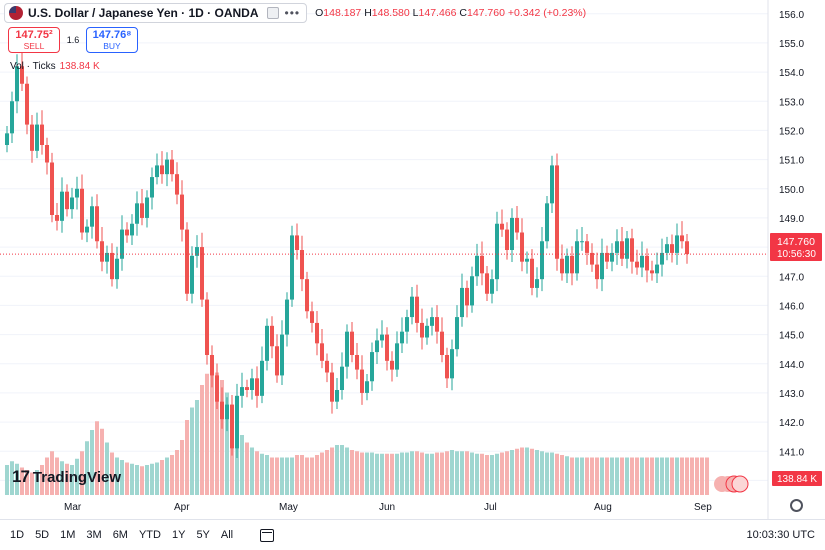  I want to click on timeframe-5y: 5Y, so click(203, 535).